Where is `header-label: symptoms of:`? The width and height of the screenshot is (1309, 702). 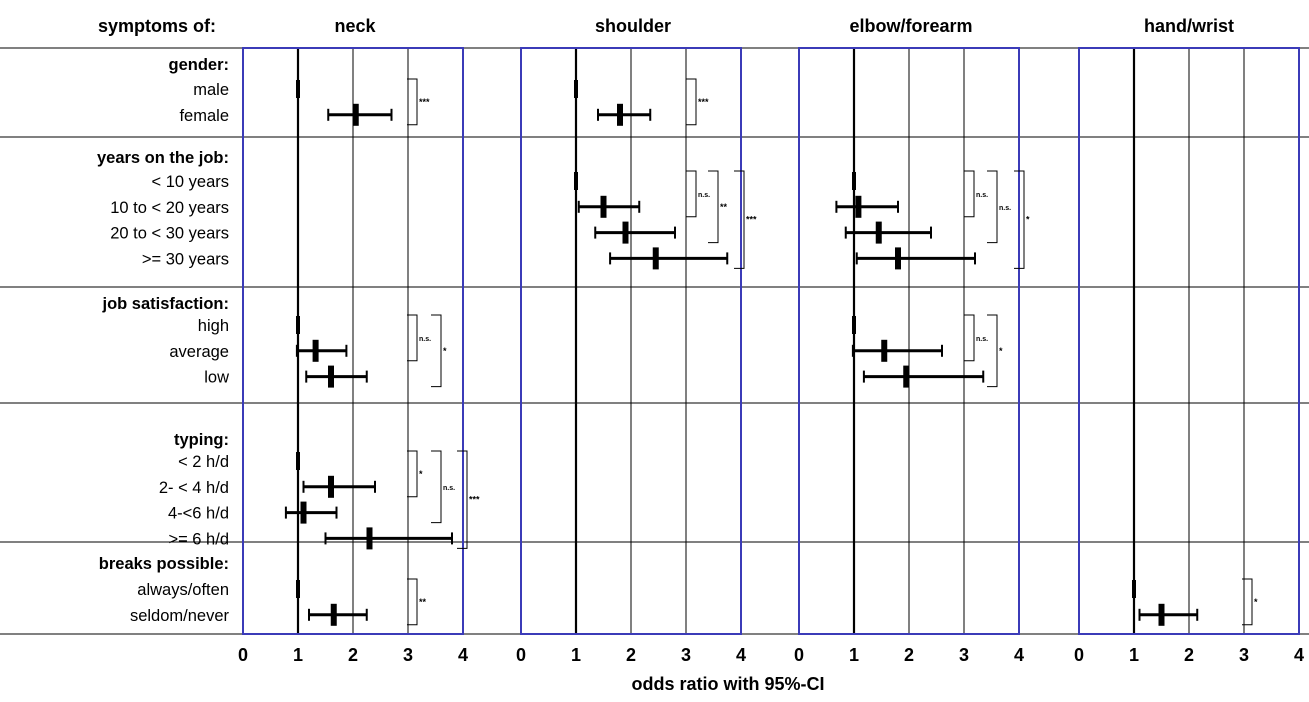 header-label: symptoms of: is located at coordinates (157, 26).